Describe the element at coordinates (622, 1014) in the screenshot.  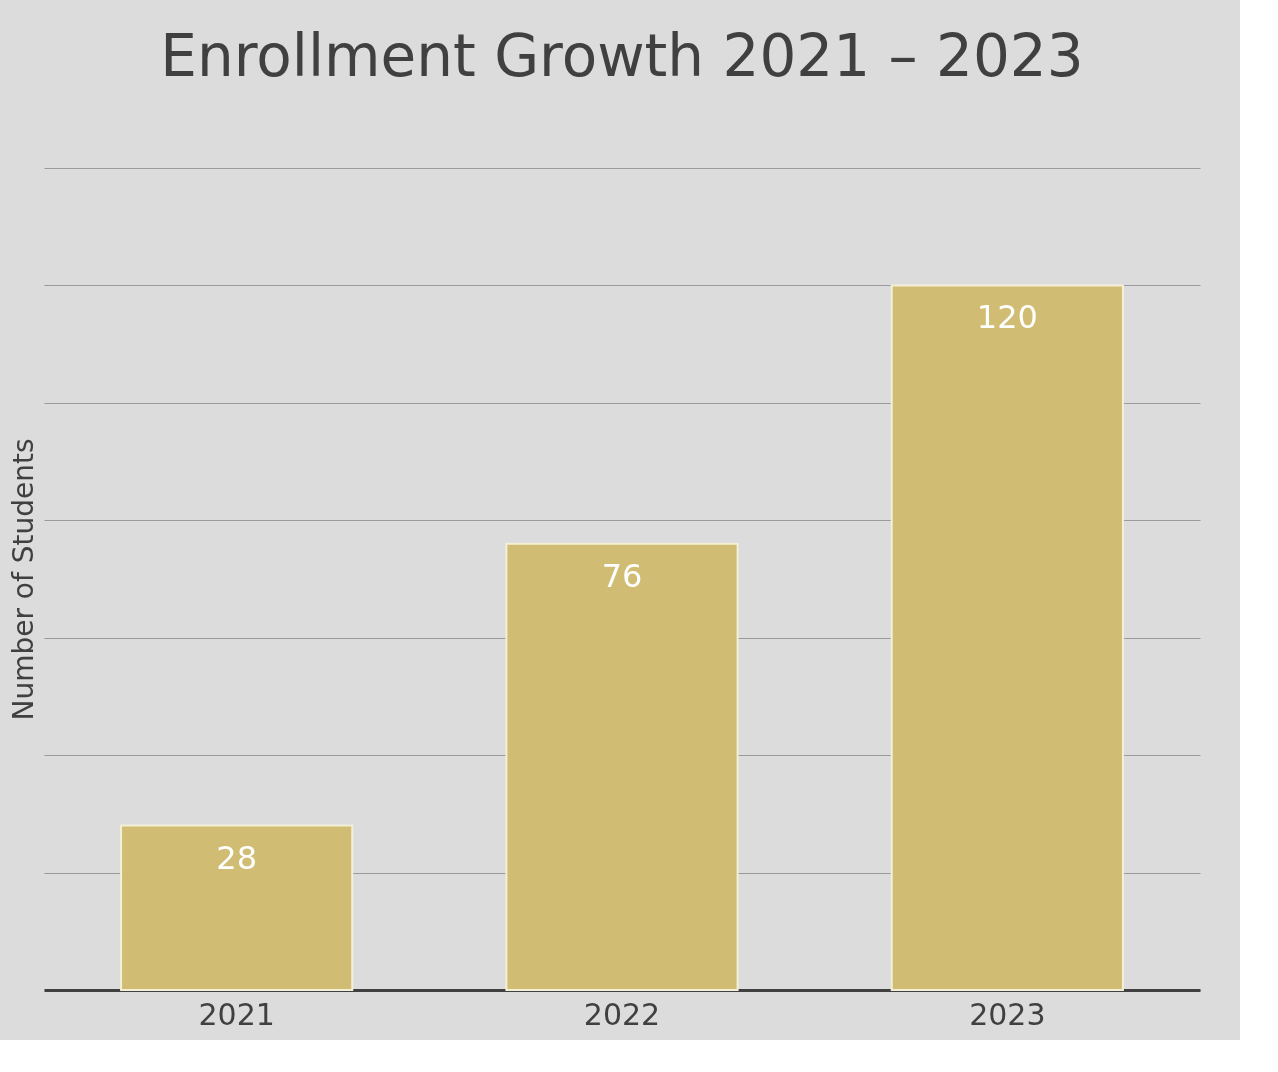
I see `x-tick-label: 2022` at that location.